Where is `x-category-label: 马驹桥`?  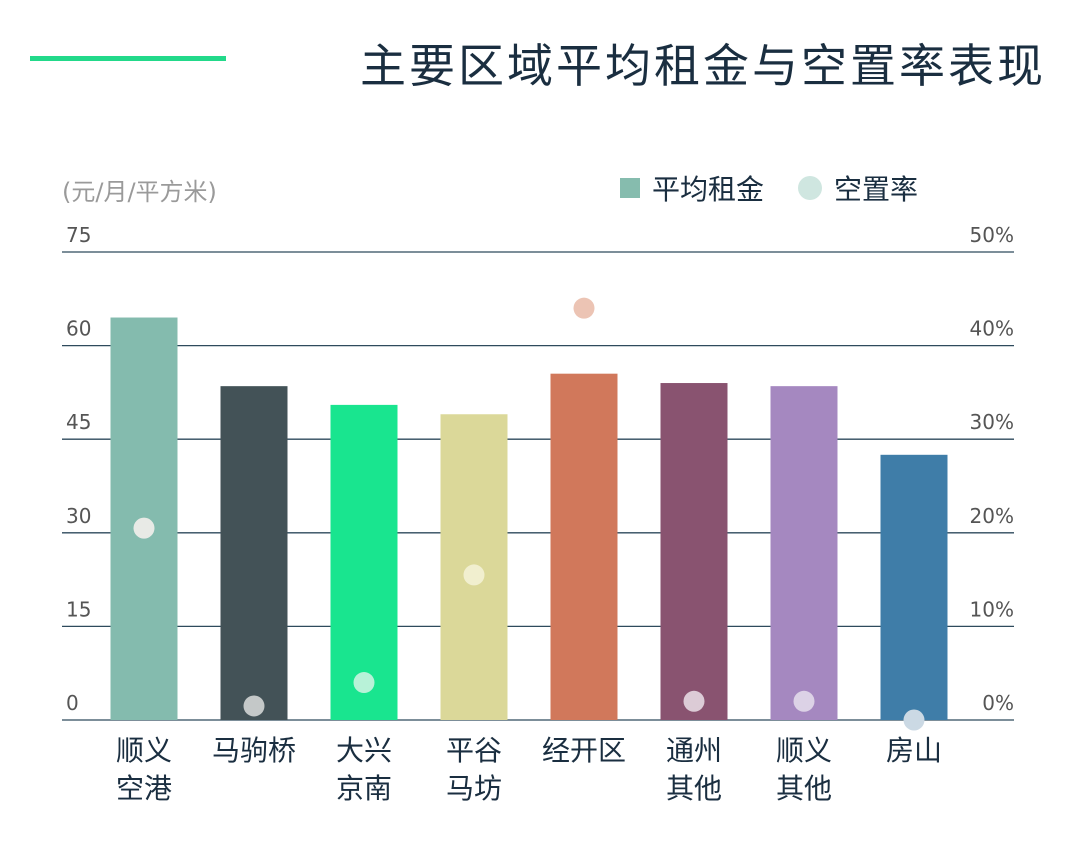 x-category-label: 马驹桥 is located at coordinates (254, 750).